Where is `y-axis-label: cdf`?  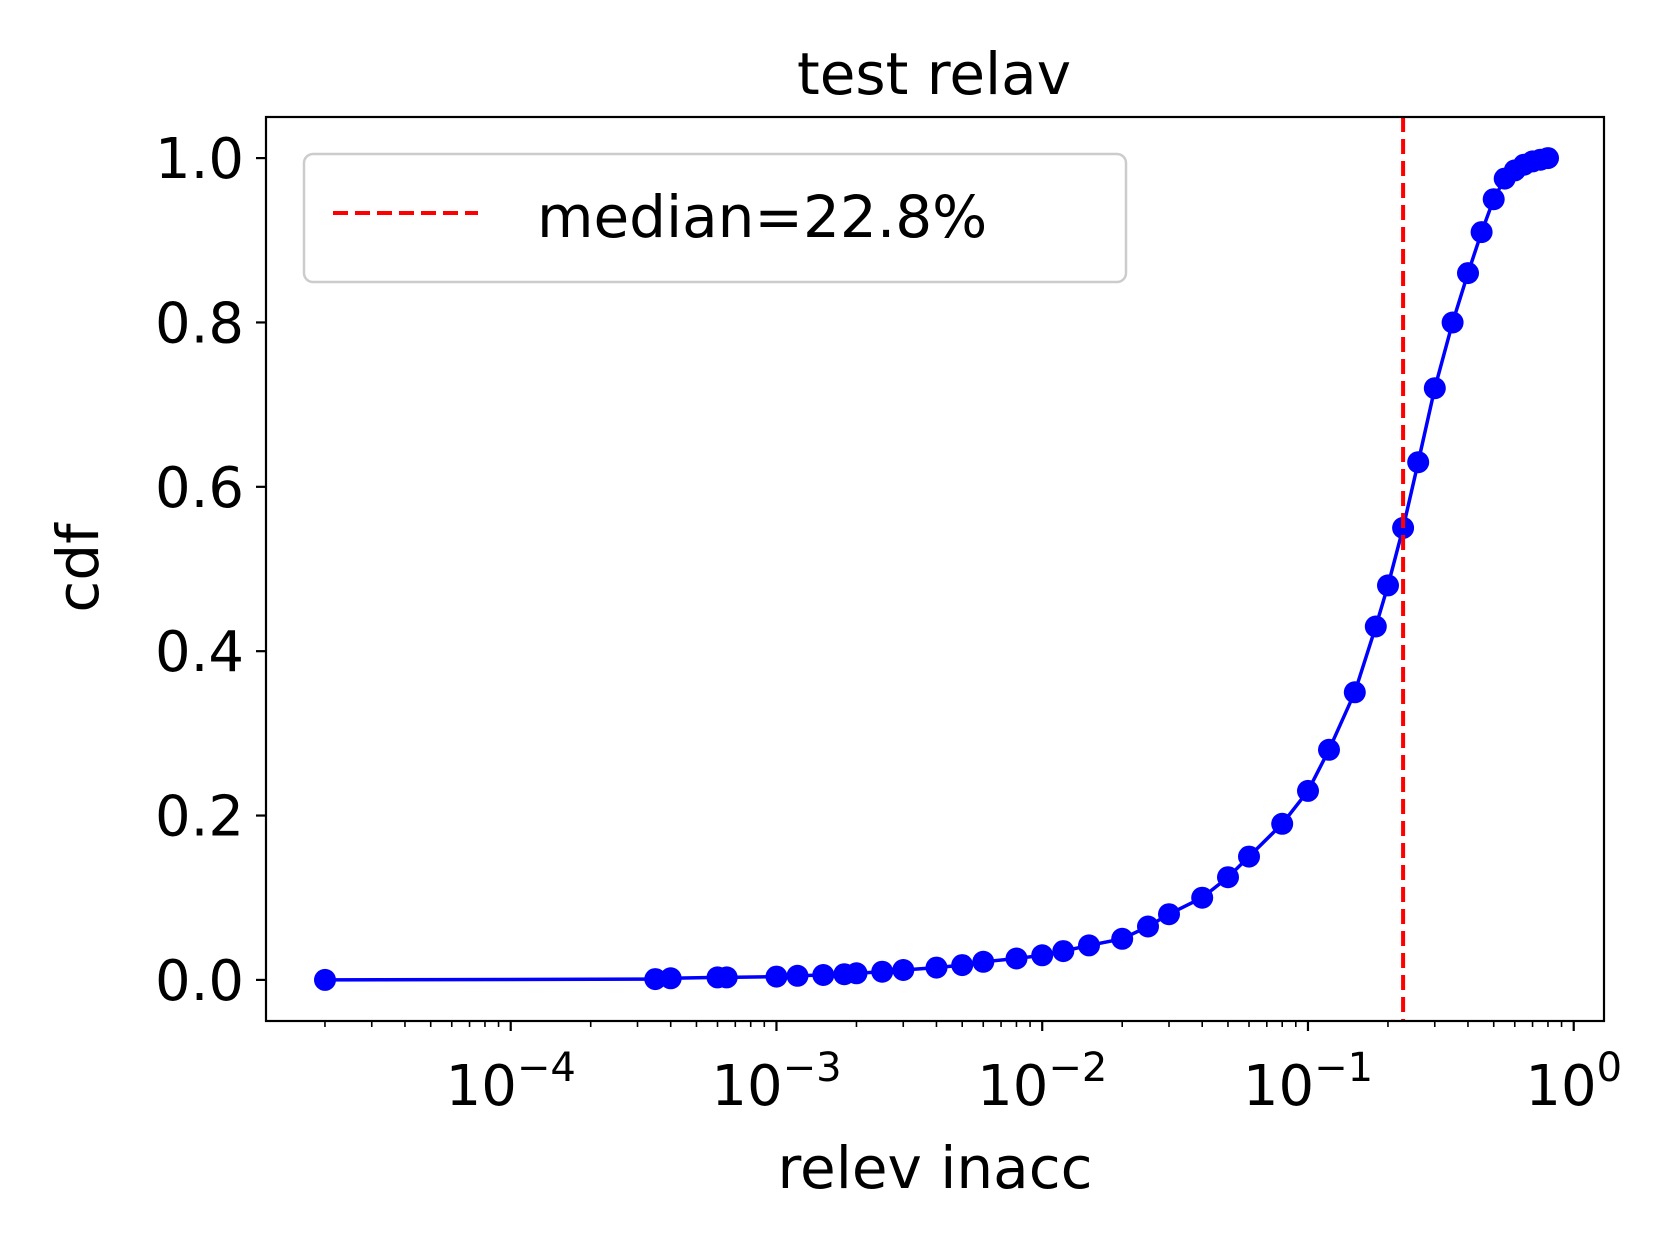 y-axis-label: cdf is located at coordinates (78, 567).